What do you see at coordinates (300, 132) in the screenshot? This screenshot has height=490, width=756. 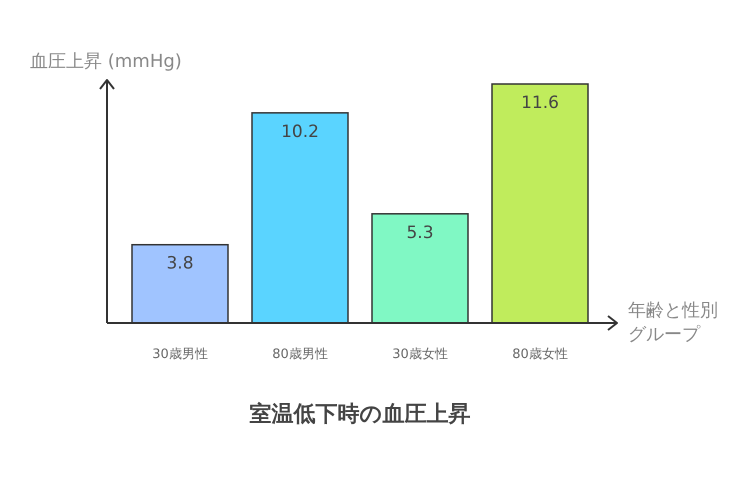 I see `data-label: 10.2` at bounding box center [300, 132].